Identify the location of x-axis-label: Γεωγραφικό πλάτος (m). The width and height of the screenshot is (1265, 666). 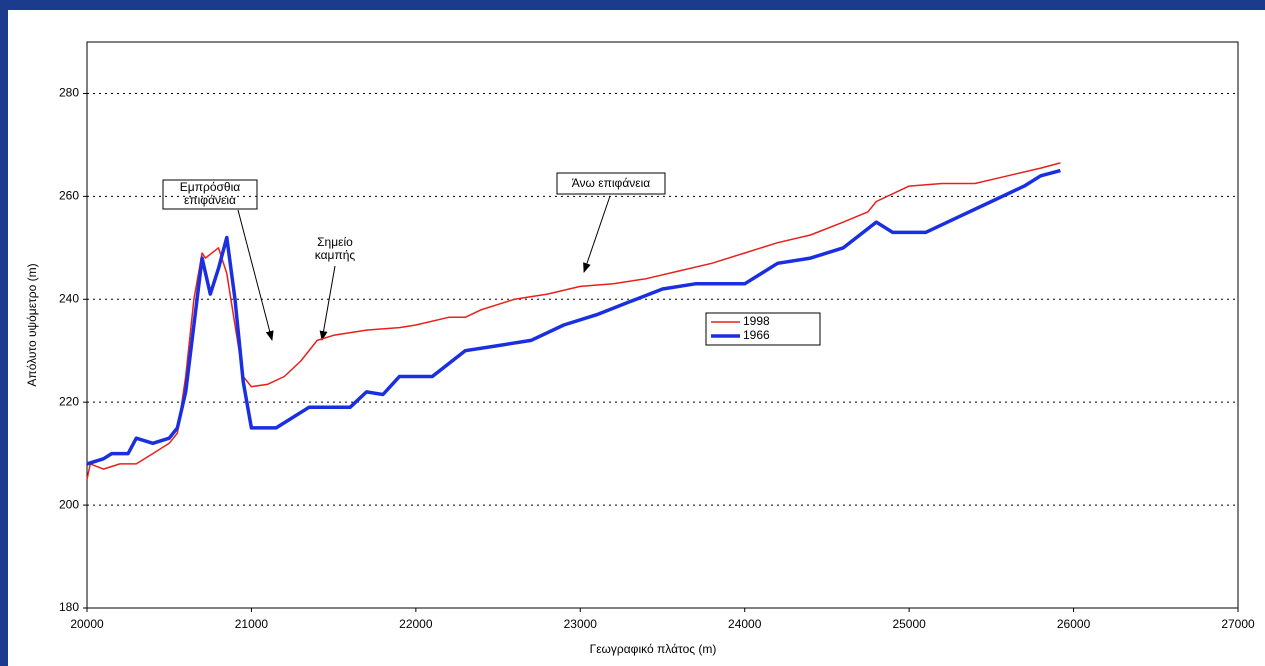
(653, 649).